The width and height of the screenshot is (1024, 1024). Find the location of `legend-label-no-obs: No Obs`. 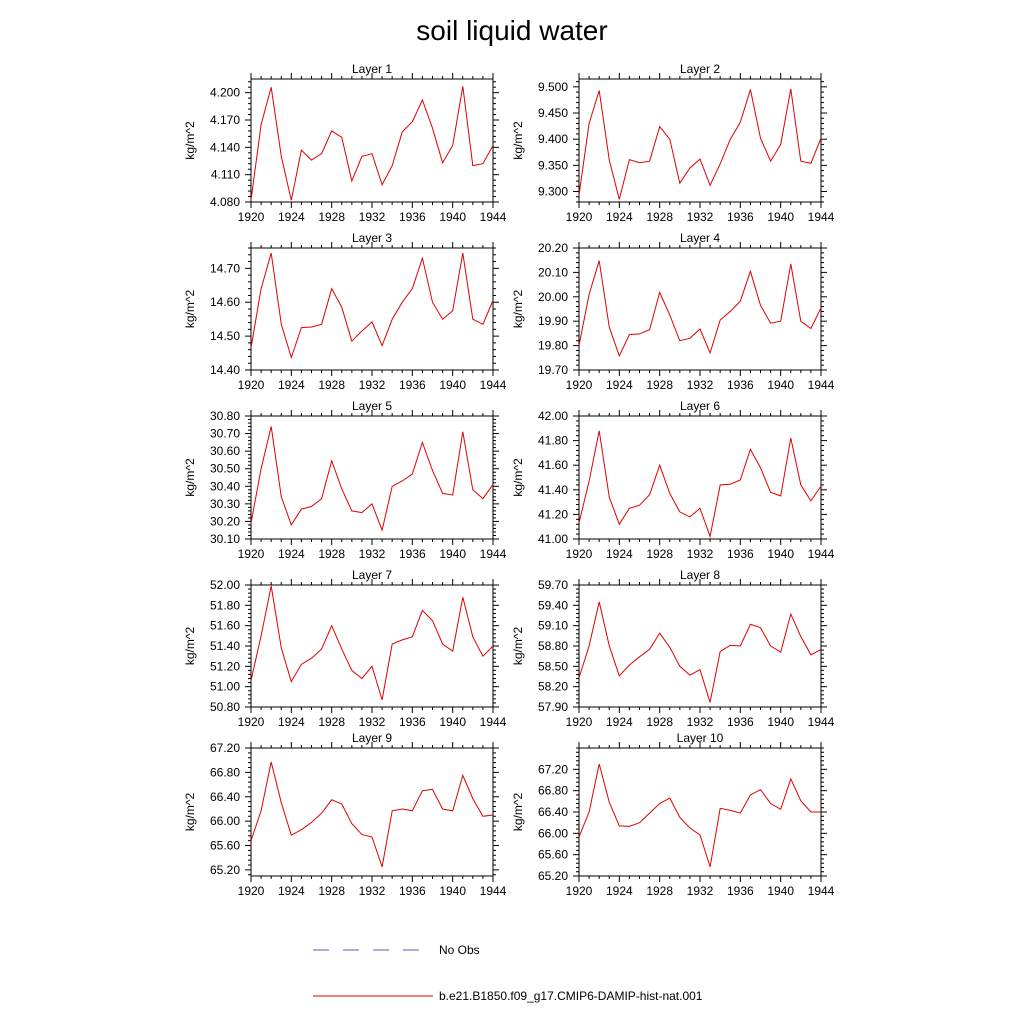

legend-label-no-obs: No Obs is located at coordinates (459, 950).